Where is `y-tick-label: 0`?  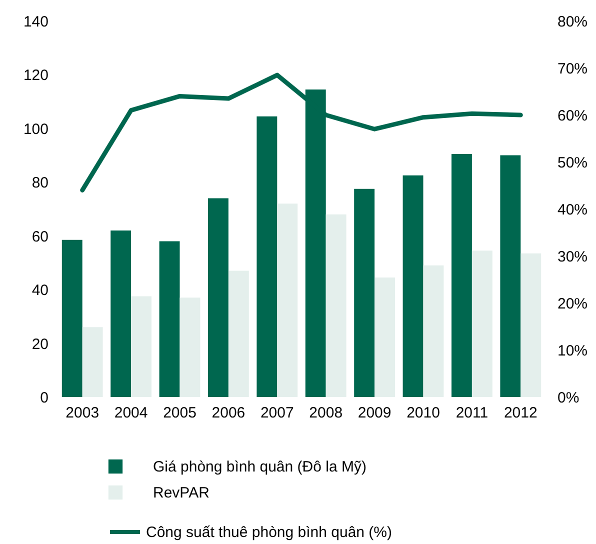 y-tick-label: 0 is located at coordinates (44, 398).